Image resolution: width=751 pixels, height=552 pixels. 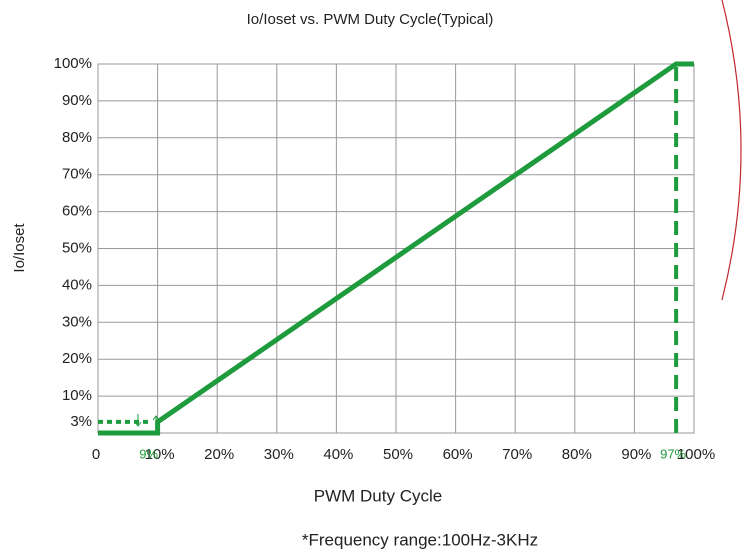 I want to click on y-tick-label: 70%, so click(x=77, y=174).